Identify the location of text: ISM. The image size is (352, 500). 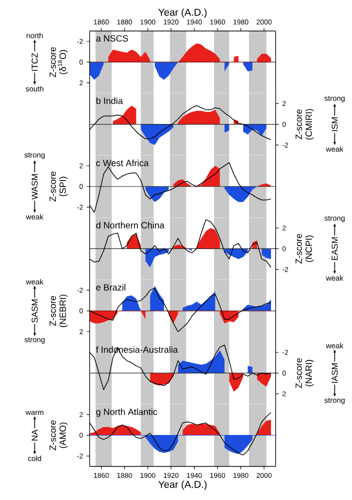
(335, 124).